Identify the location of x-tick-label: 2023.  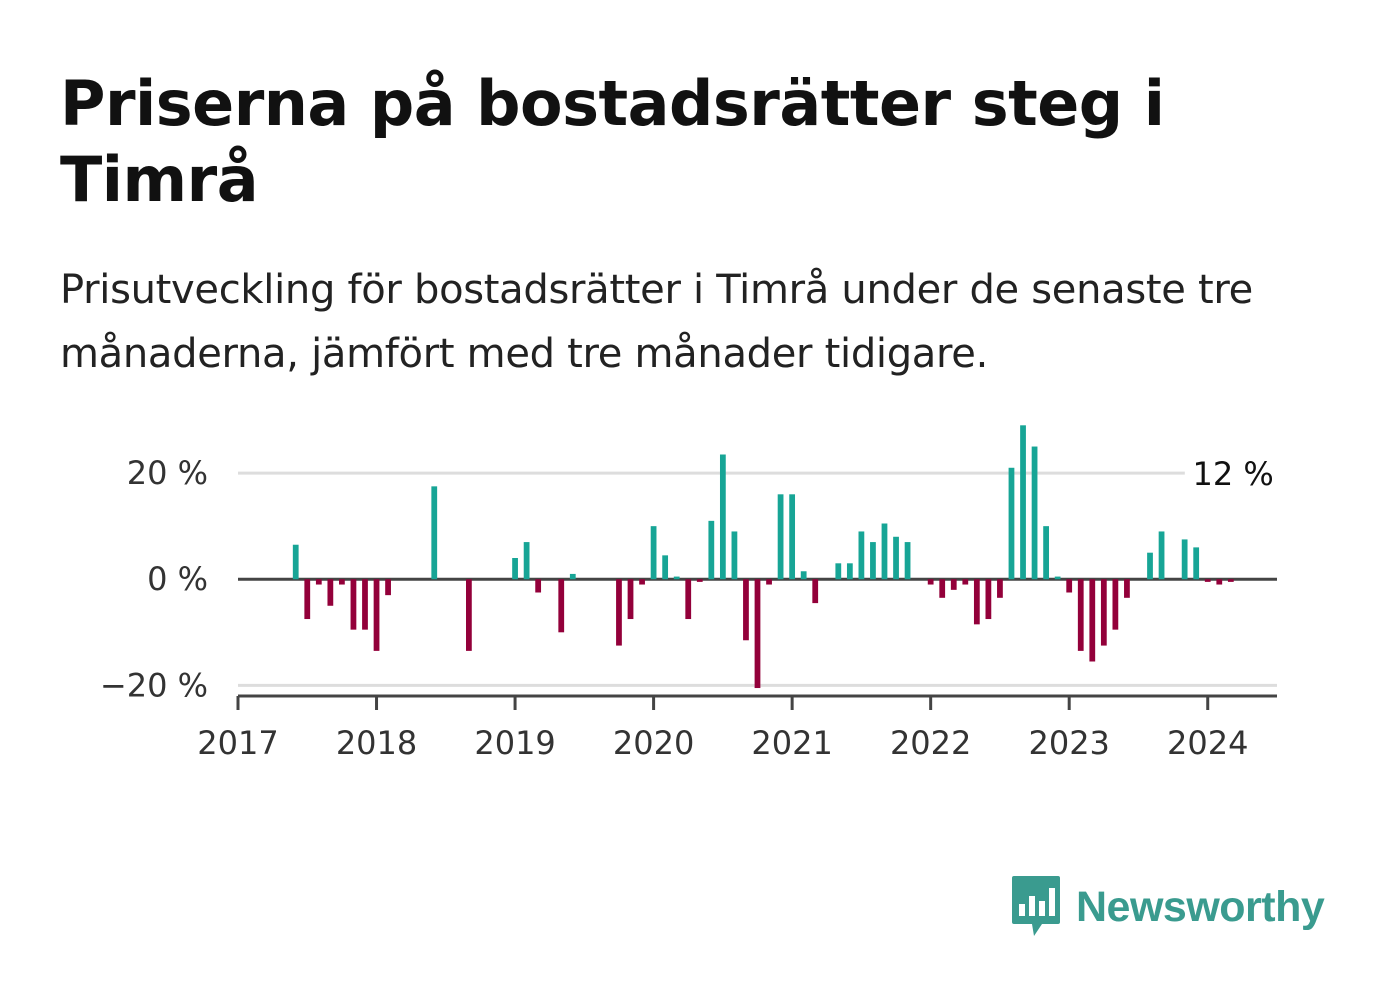
(1068, 743).